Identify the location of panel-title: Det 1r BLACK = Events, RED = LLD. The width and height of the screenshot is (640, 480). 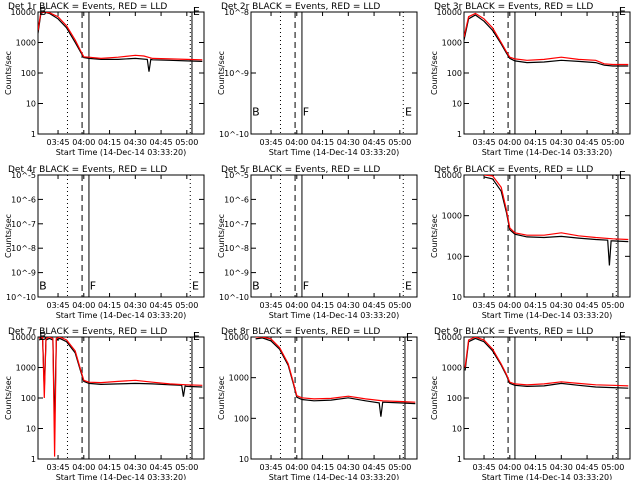
(87, 7).